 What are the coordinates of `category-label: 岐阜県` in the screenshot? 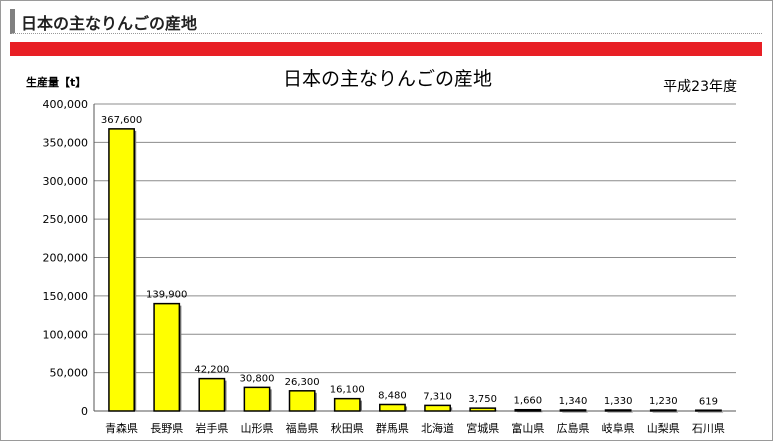 It's located at (618, 428).